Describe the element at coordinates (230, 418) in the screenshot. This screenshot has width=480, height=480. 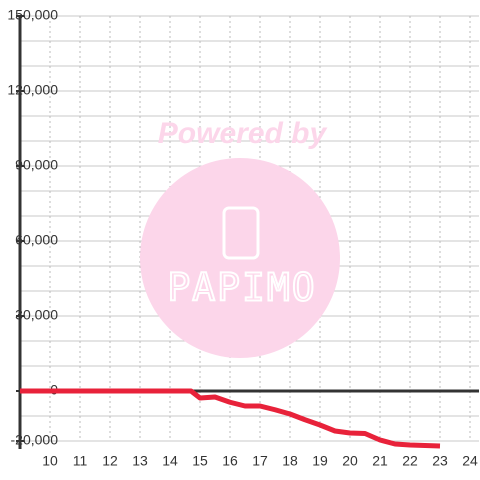
I see `data-line` at that location.